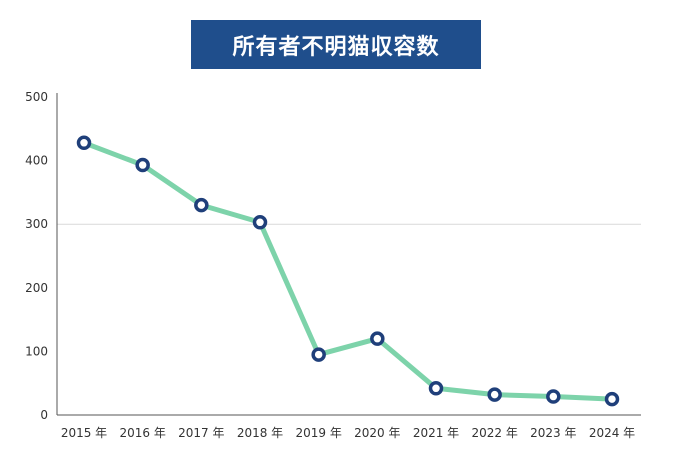 This screenshot has height=462, width=680. Describe the element at coordinates (436, 433) in the screenshot. I see `x-tick-label: 2021 年` at that location.